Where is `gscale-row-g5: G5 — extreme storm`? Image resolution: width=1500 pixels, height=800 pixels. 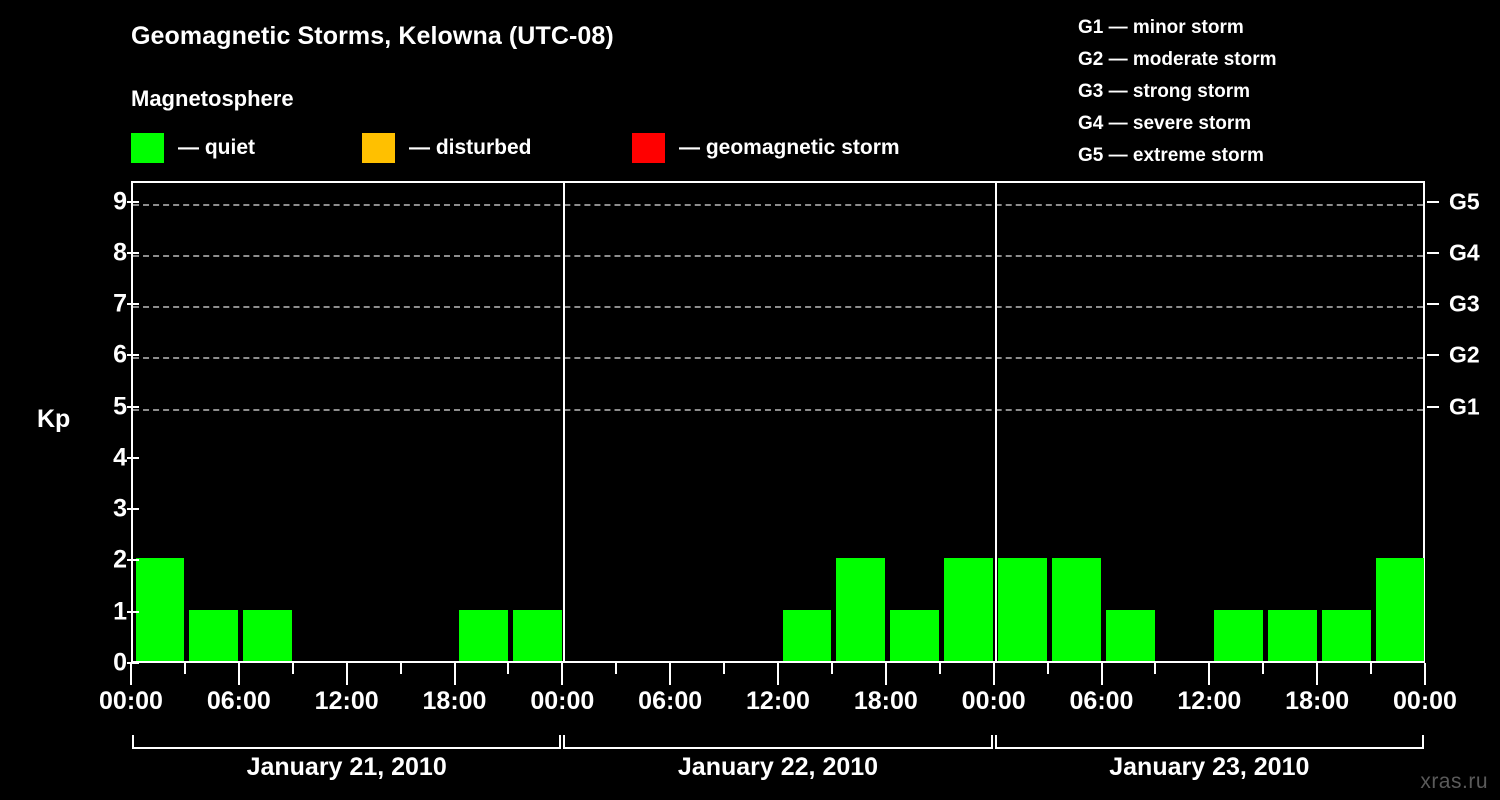
gscale-row-g5: G5 — extreme storm is located at coordinates (1171, 155).